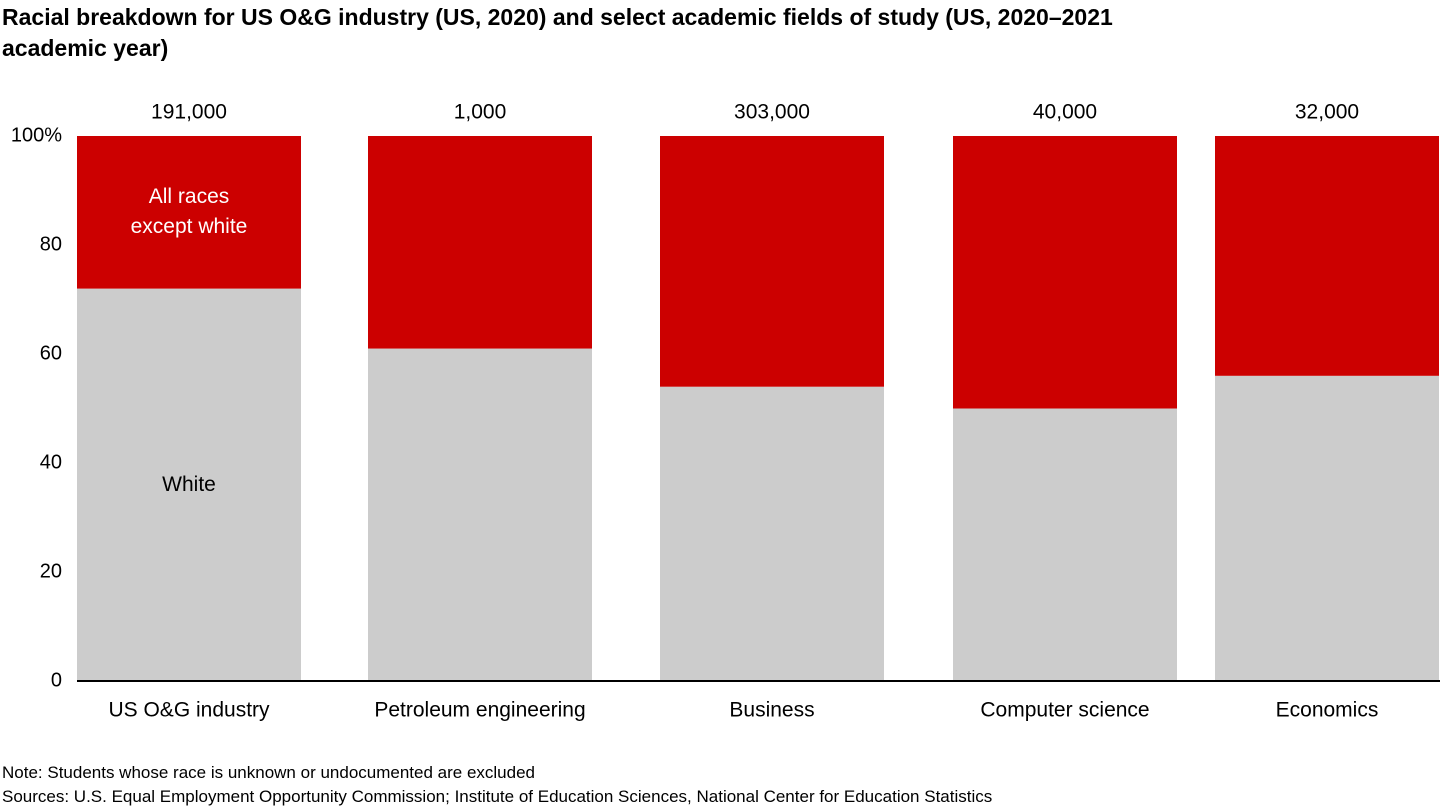 The height and width of the screenshot is (810, 1440). I want to click on x-tick-label: US O&G industry, so click(189, 710).